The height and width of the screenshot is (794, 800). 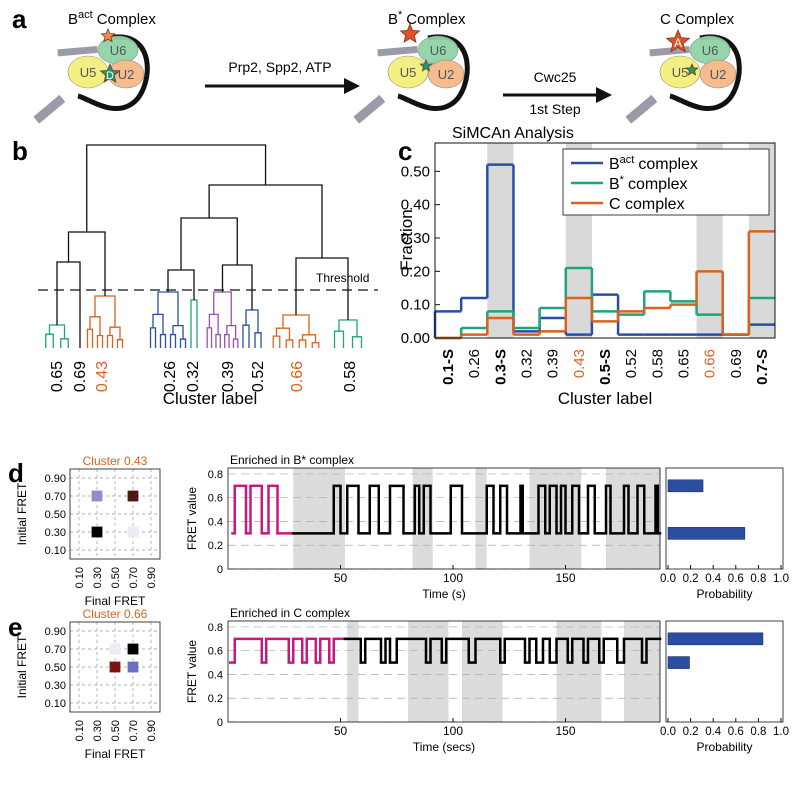 What do you see at coordinates (400, 15) in the screenshot?
I see `complex-sup: *` at bounding box center [400, 15].